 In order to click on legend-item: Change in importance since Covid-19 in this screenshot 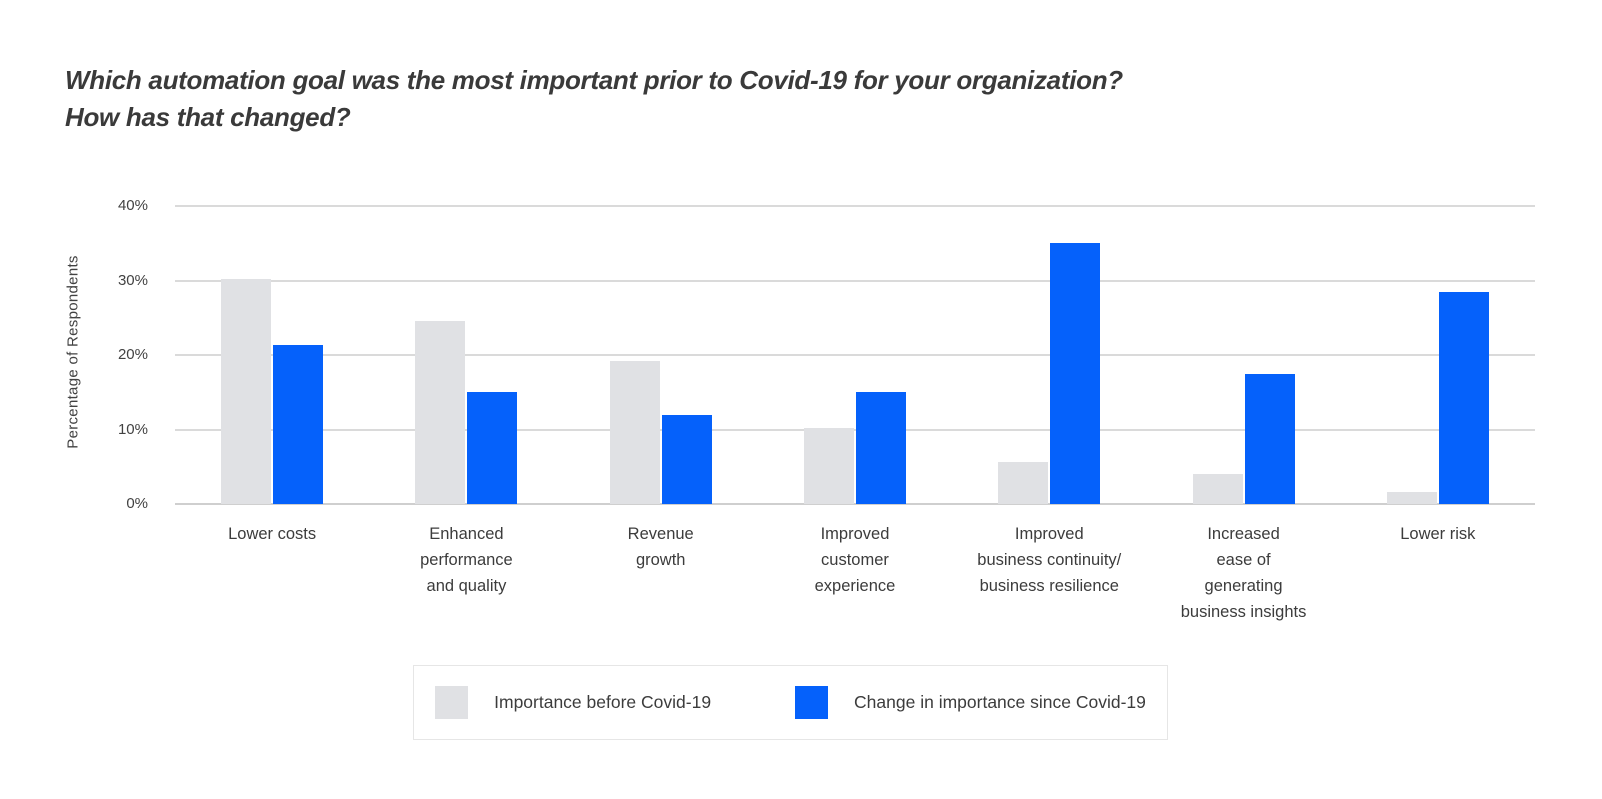, I will do `click(970, 702)`.